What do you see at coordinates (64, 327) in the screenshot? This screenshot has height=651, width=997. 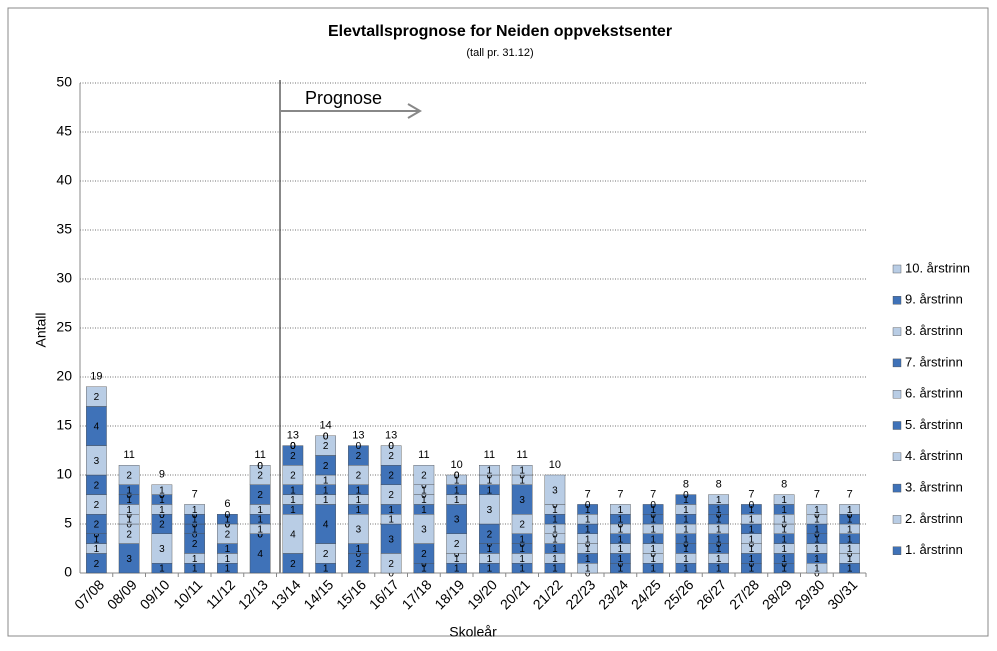 I see `y-tick-label: 25` at bounding box center [64, 327].